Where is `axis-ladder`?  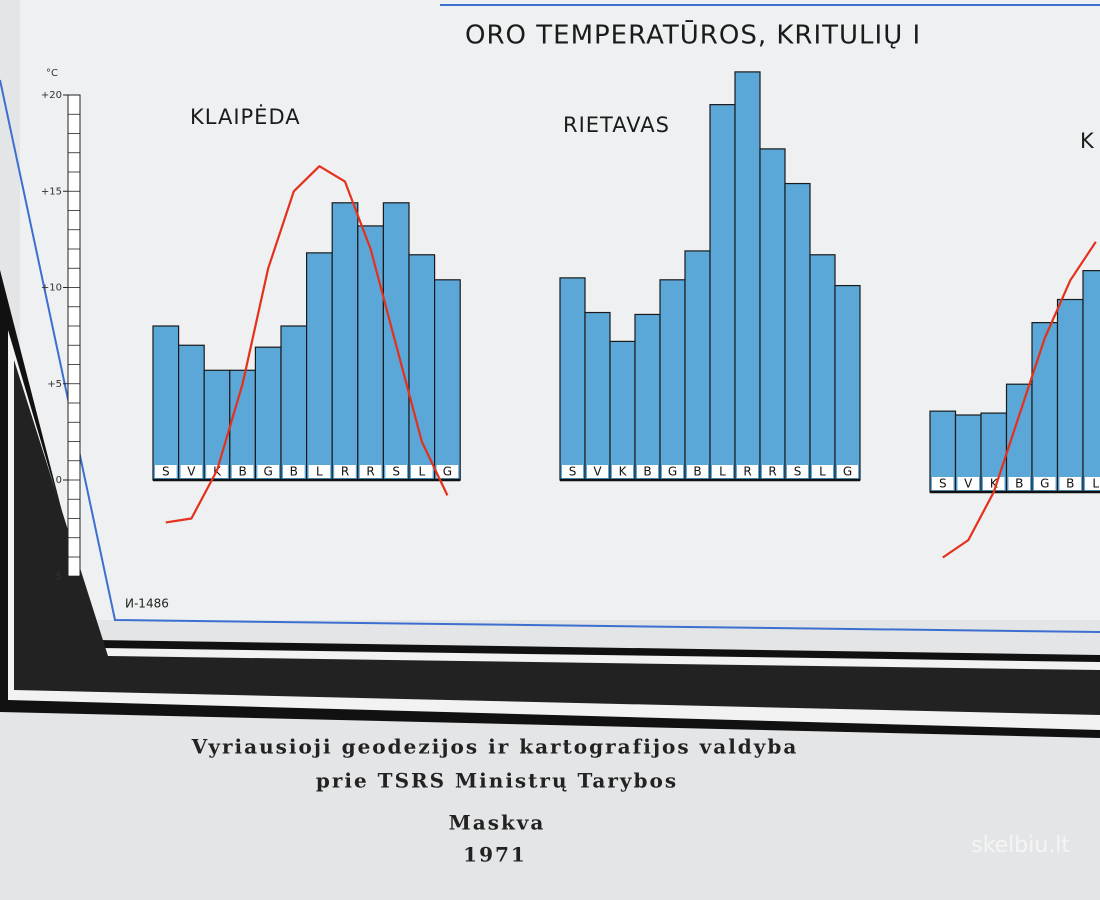 axis-ladder is located at coordinates (74, 335).